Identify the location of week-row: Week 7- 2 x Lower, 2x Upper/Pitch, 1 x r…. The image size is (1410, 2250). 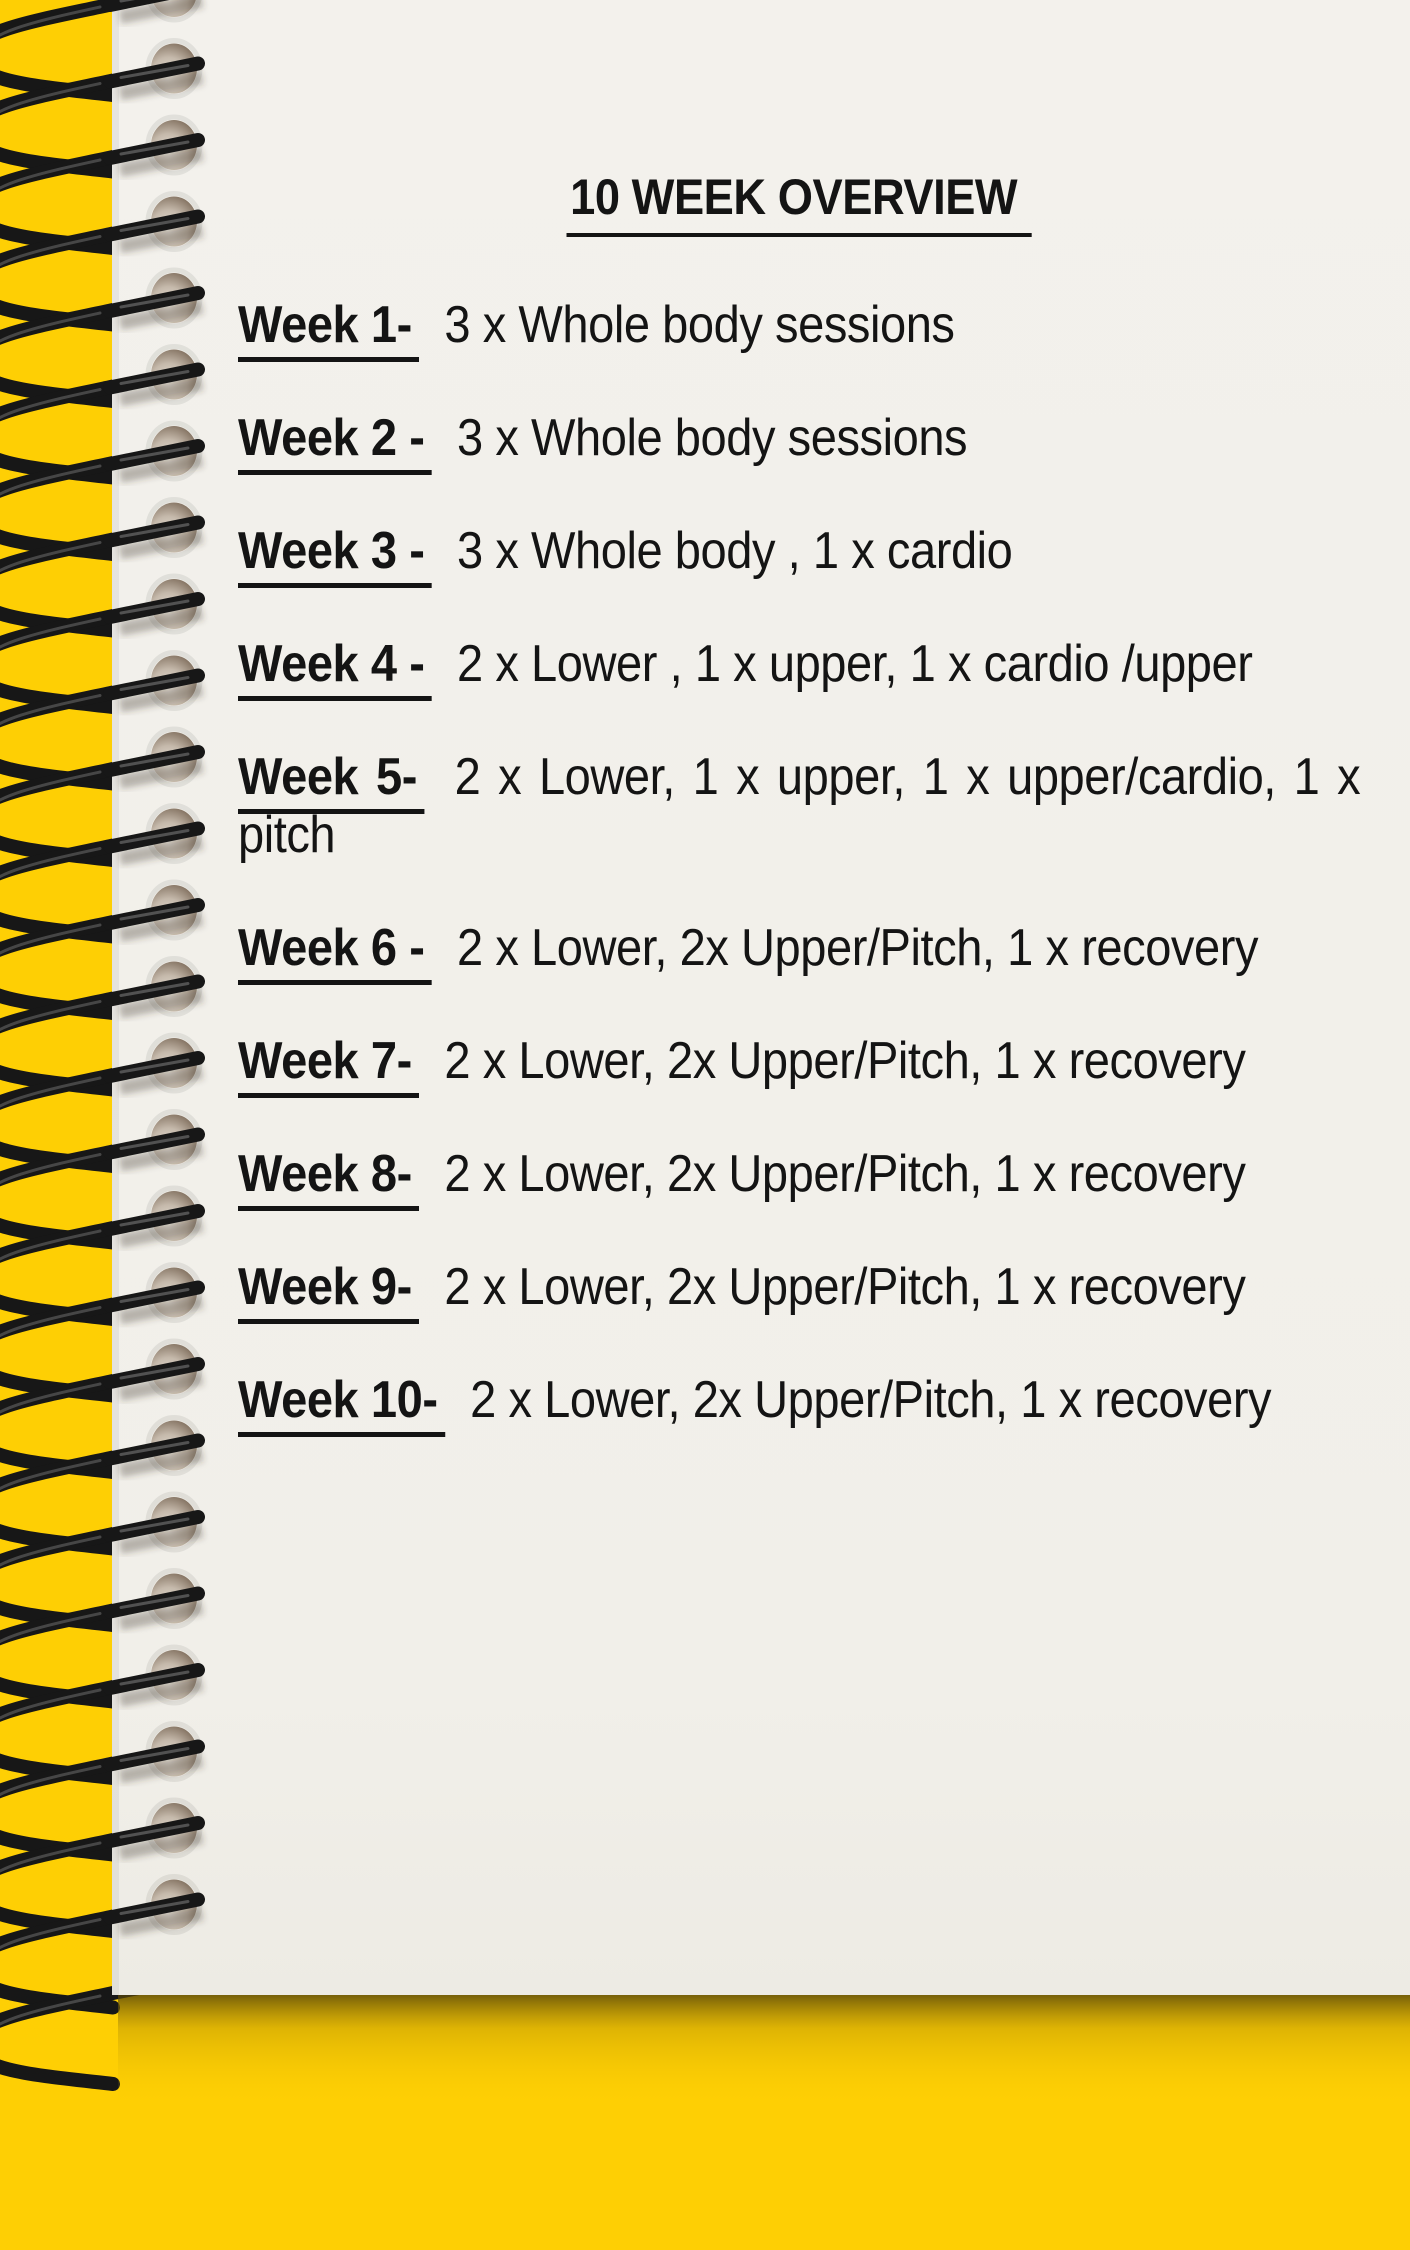
(799, 1065).